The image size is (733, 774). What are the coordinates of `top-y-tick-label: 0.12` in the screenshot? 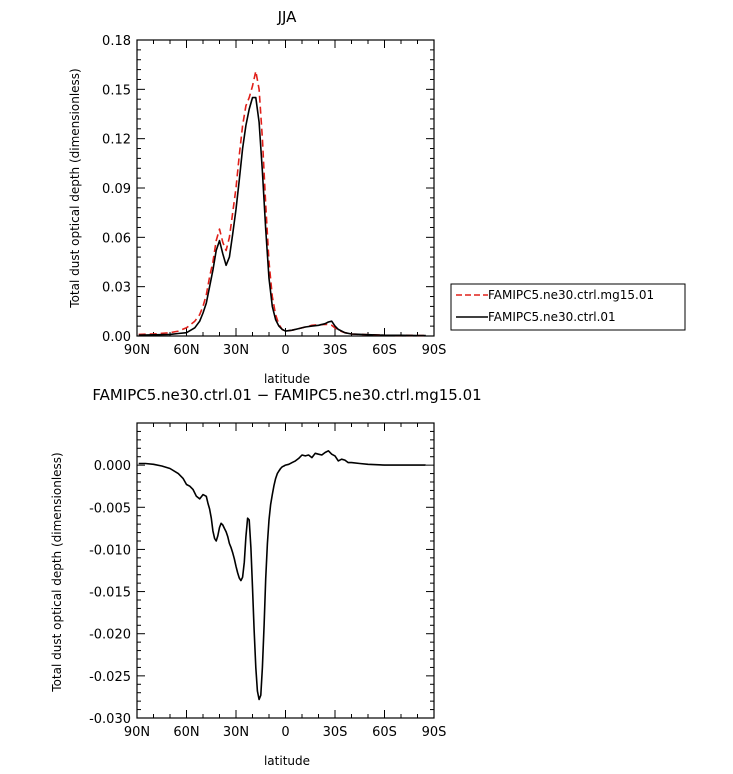 It's located at (116, 140).